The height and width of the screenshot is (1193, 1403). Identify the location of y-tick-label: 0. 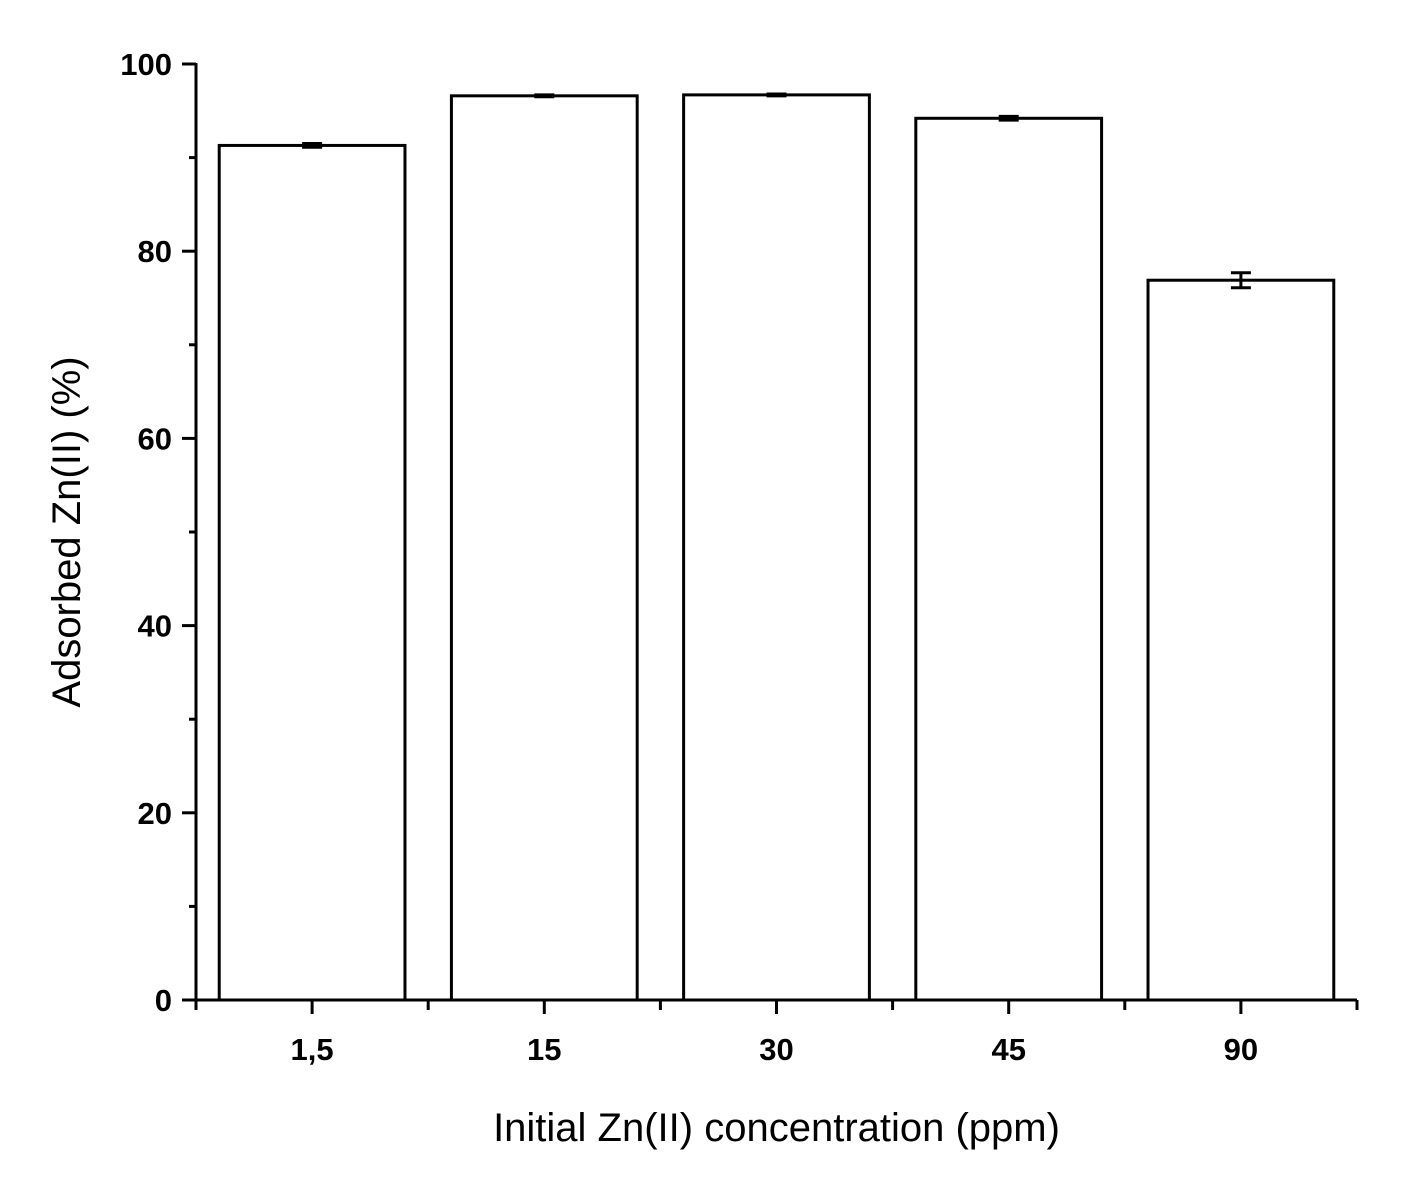
(163, 1000).